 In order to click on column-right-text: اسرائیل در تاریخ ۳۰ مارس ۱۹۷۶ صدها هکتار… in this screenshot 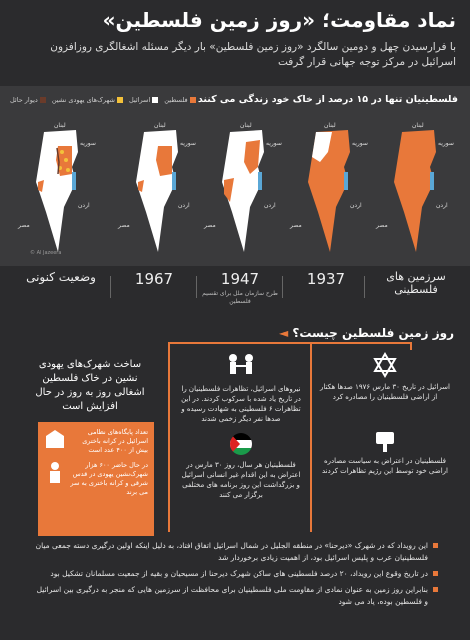, I will do `click(384, 392)`.